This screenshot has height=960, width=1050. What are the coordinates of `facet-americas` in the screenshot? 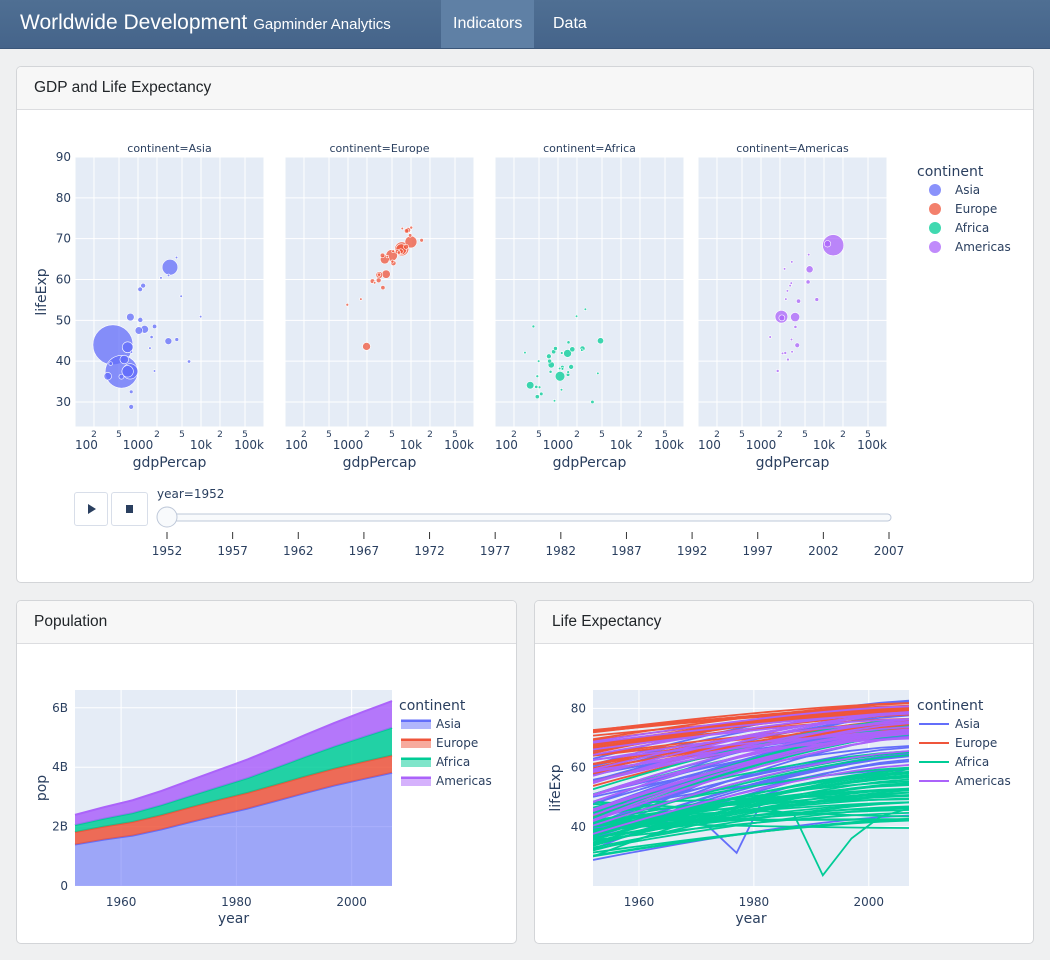 It's located at (792, 291).